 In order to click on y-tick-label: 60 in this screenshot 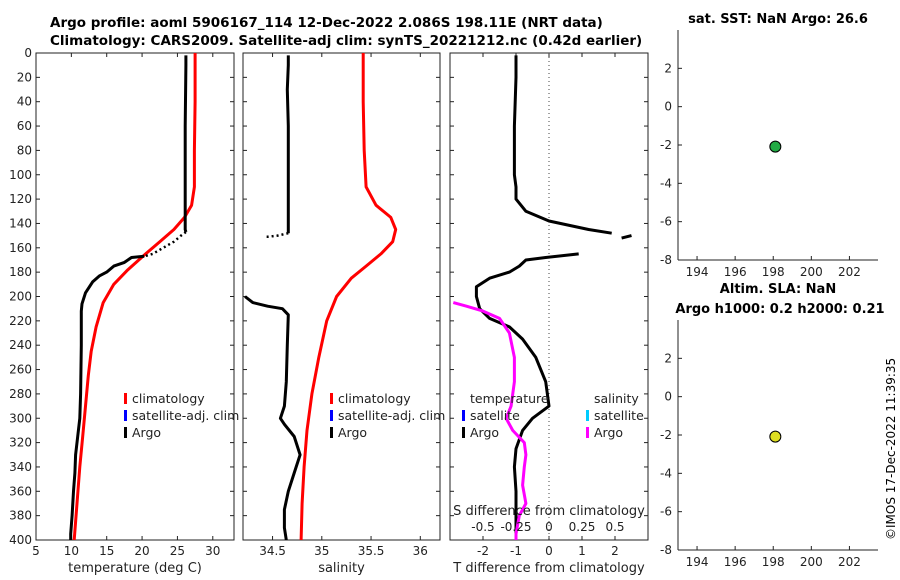, I will do `click(24, 126)`.